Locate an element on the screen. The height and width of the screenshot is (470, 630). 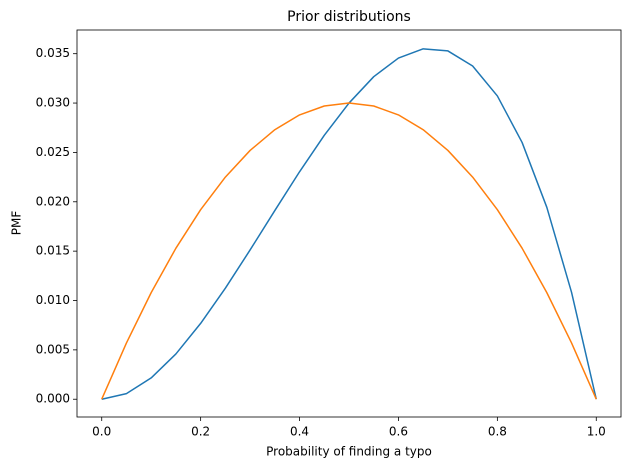
chart-title: Prior distributions is located at coordinates (349, 17).